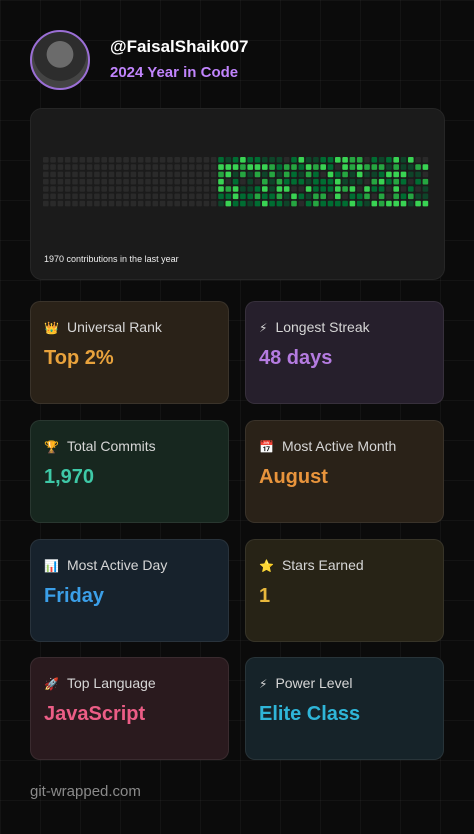 The height and width of the screenshot is (834, 474). I want to click on stat-label-row: ⚡ Longest Streak, so click(314, 327).